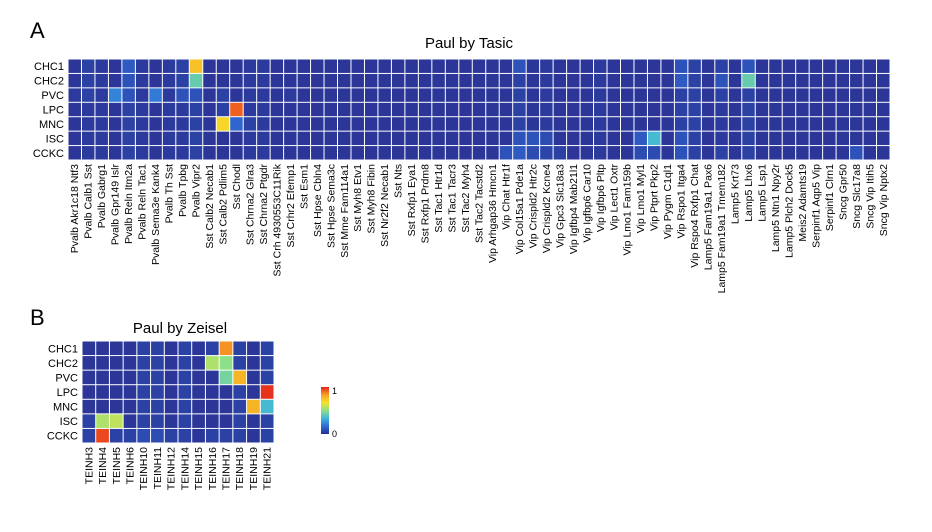 The width and height of the screenshot is (932, 532). Describe the element at coordinates (695, 216) in the screenshot. I see `column-label: Vip Rspo4 Rxfp1 Chat` at that location.